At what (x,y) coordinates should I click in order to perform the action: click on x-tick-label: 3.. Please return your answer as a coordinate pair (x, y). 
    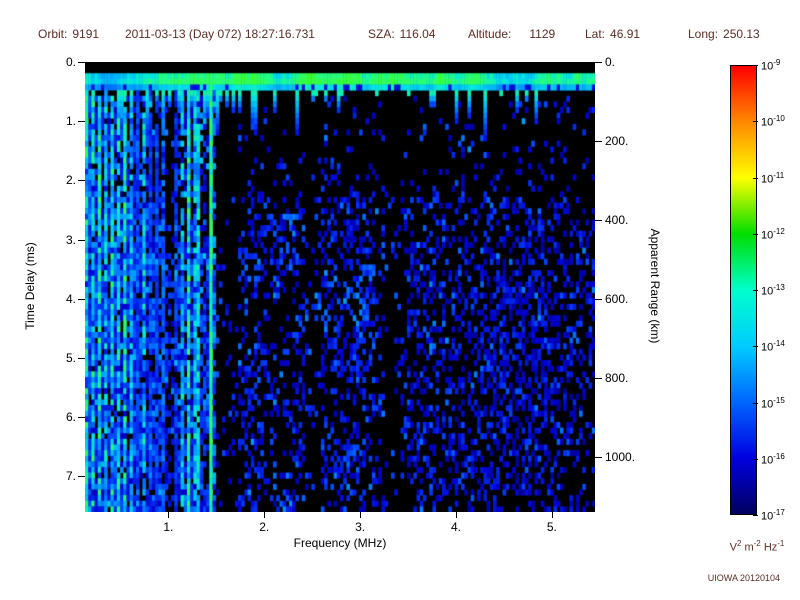
    Looking at the image, I should click on (360, 527).